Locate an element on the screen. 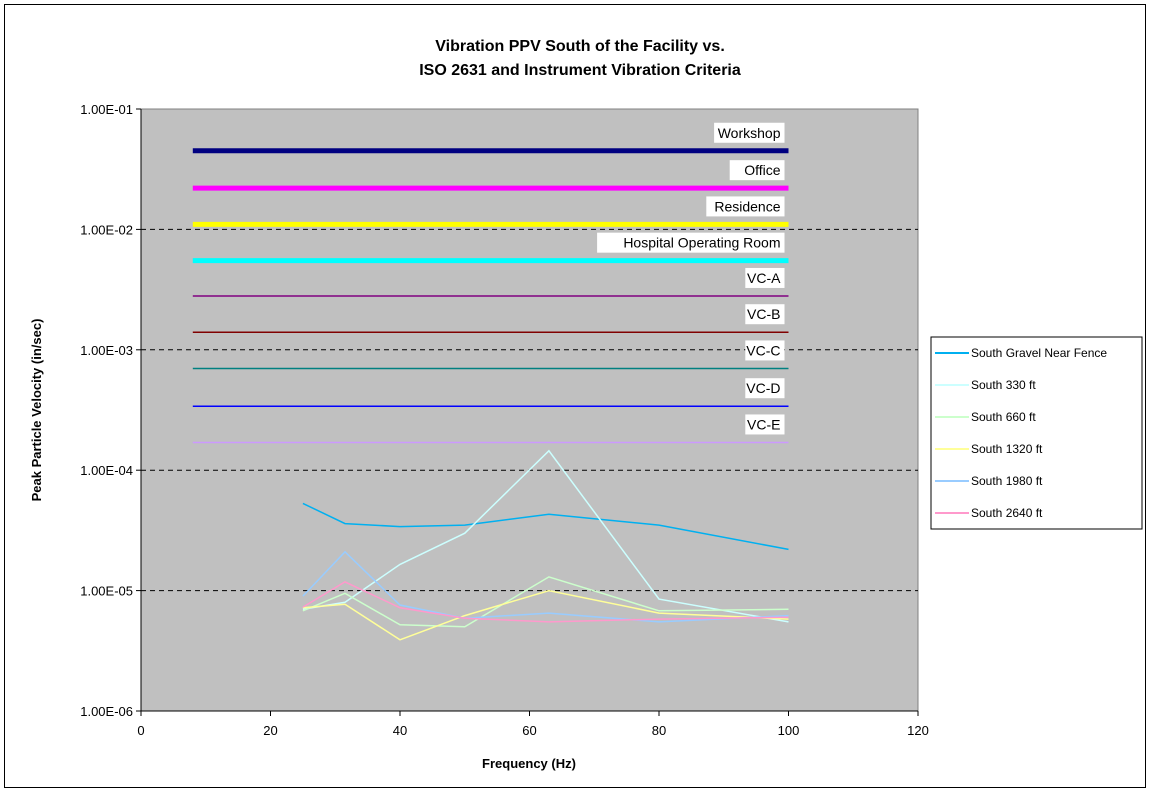  legend-box is located at coordinates (1036, 433).